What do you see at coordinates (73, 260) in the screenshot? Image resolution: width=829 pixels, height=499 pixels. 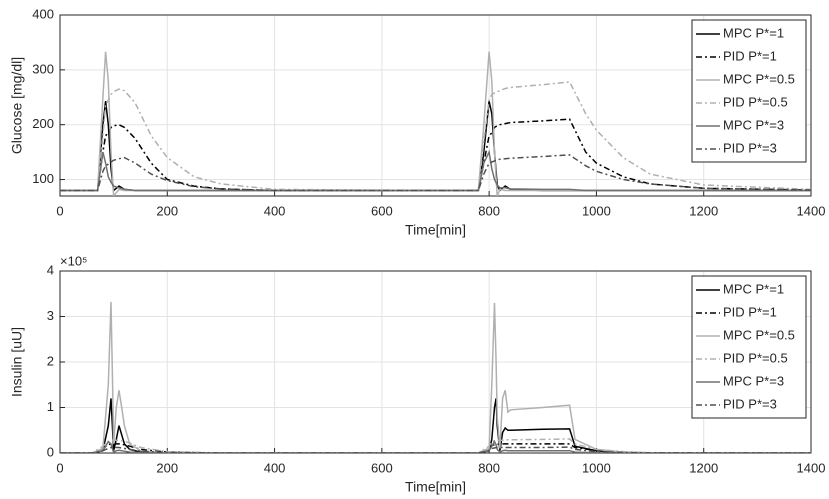 I see `y-exponent: ×10⁵` at bounding box center [73, 260].